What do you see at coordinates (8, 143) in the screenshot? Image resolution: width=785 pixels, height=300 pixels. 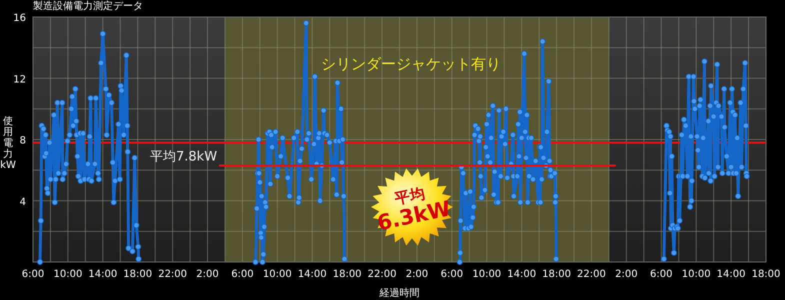 I see `y-axis-title: 使用電力kW` at bounding box center [8, 143].